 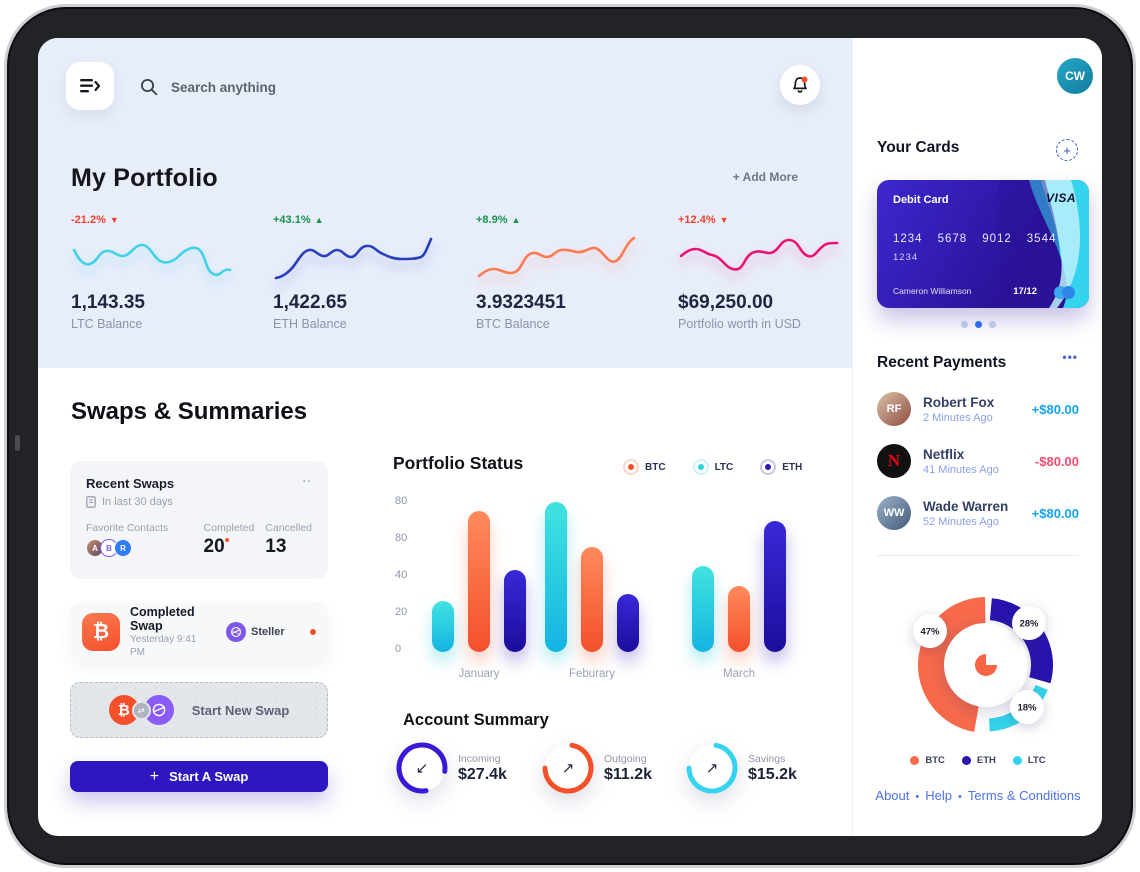 I want to click on balance-card-btc: +8.9% ▲ 3.9323451 BTC Balance, so click(x=562, y=272).